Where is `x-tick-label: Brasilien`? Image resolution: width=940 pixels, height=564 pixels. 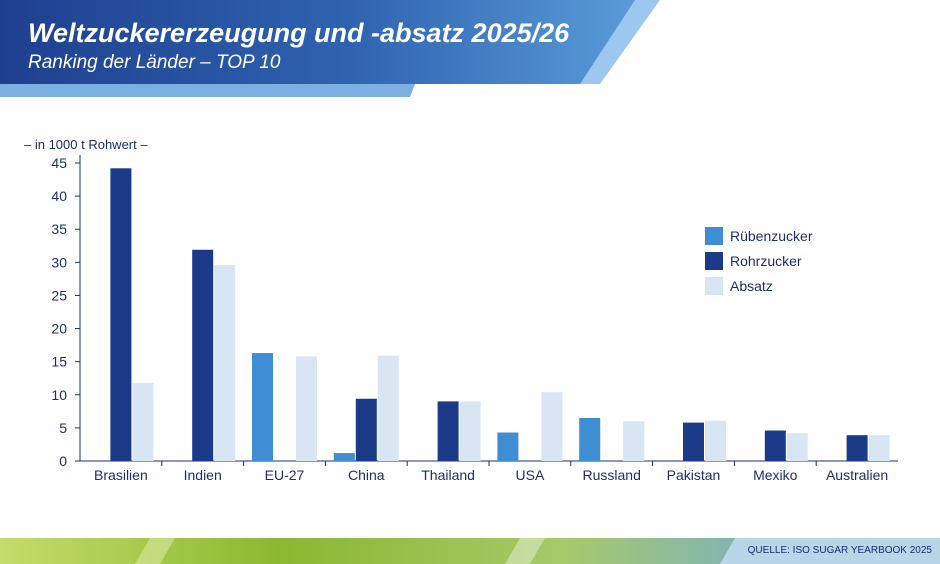 x-tick-label: Brasilien is located at coordinates (121, 475).